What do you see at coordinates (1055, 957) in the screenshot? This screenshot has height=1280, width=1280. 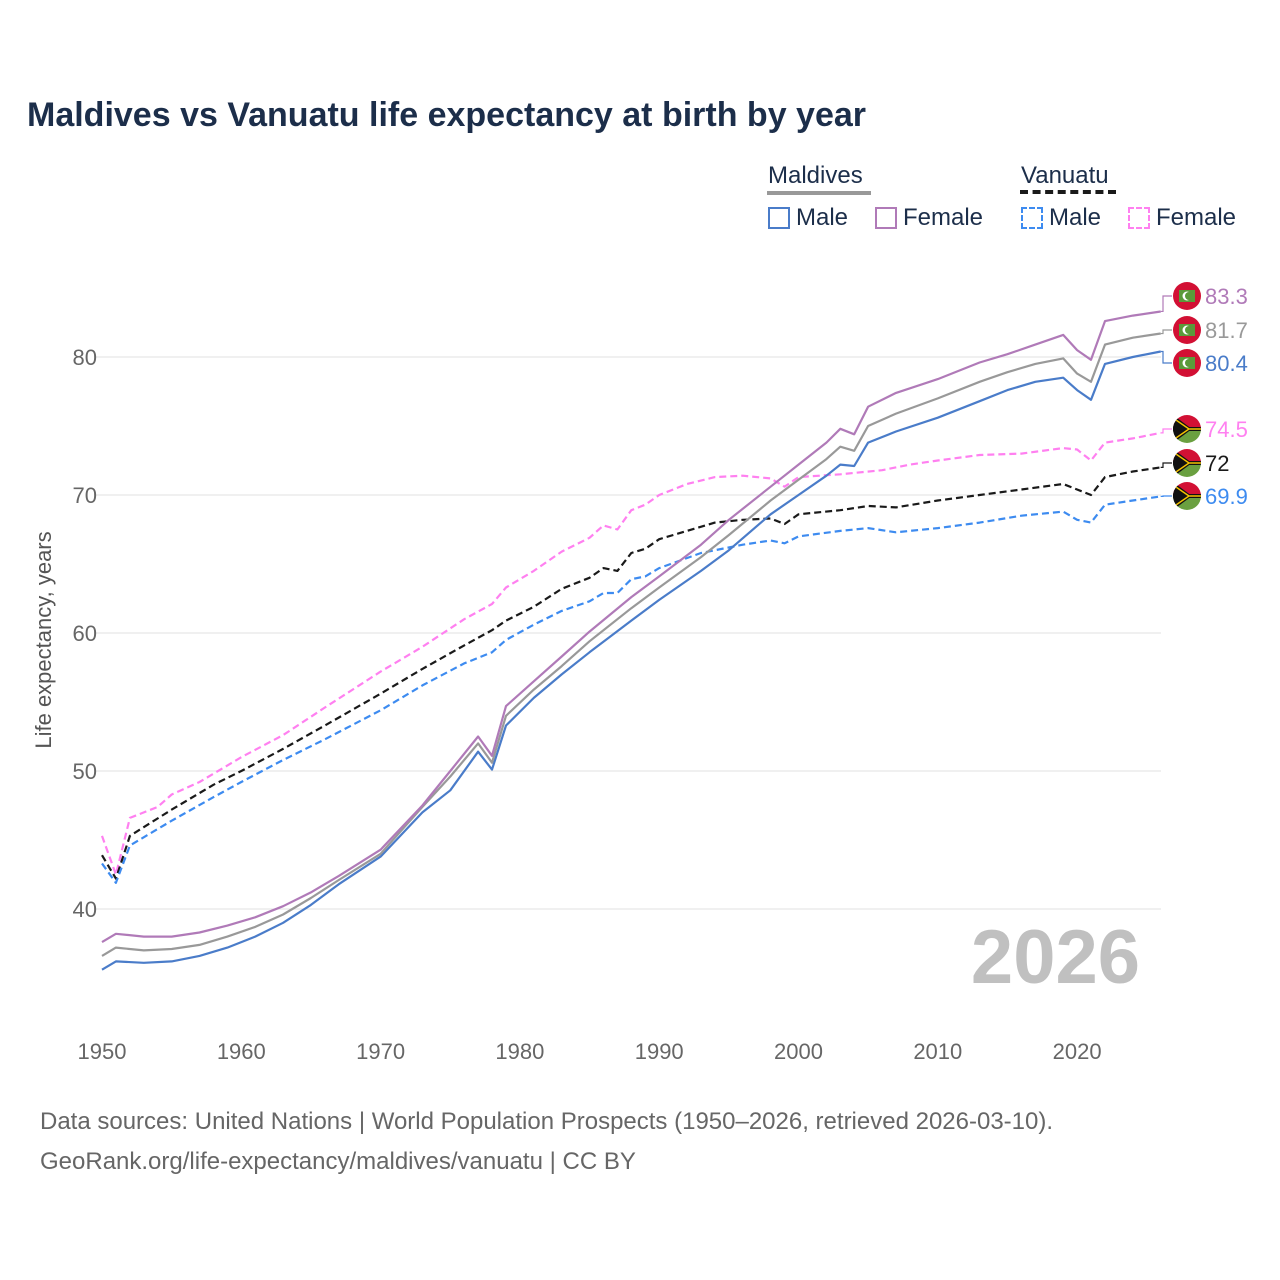 I see `year-watermark: 2026` at bounding box center [1055, 957].